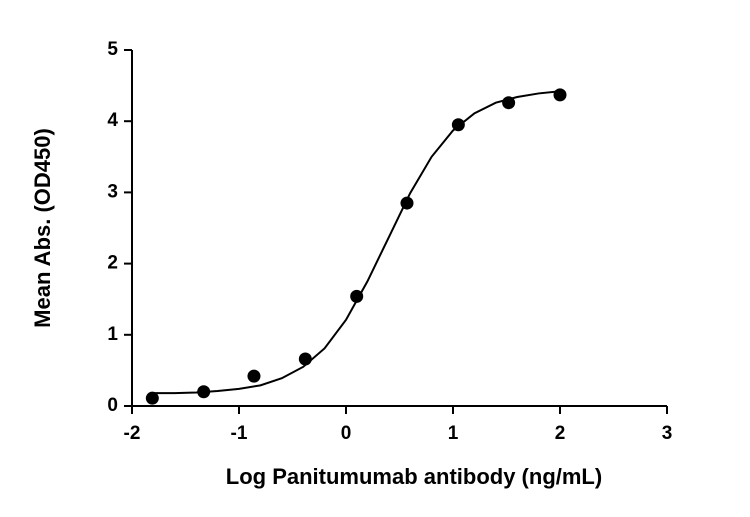 This screenshot has width=750, height=517. What do you see at coordinates (560, 433) in the screenshot?
I see `x-tick-label: 2` at bounding box center [560, 433].